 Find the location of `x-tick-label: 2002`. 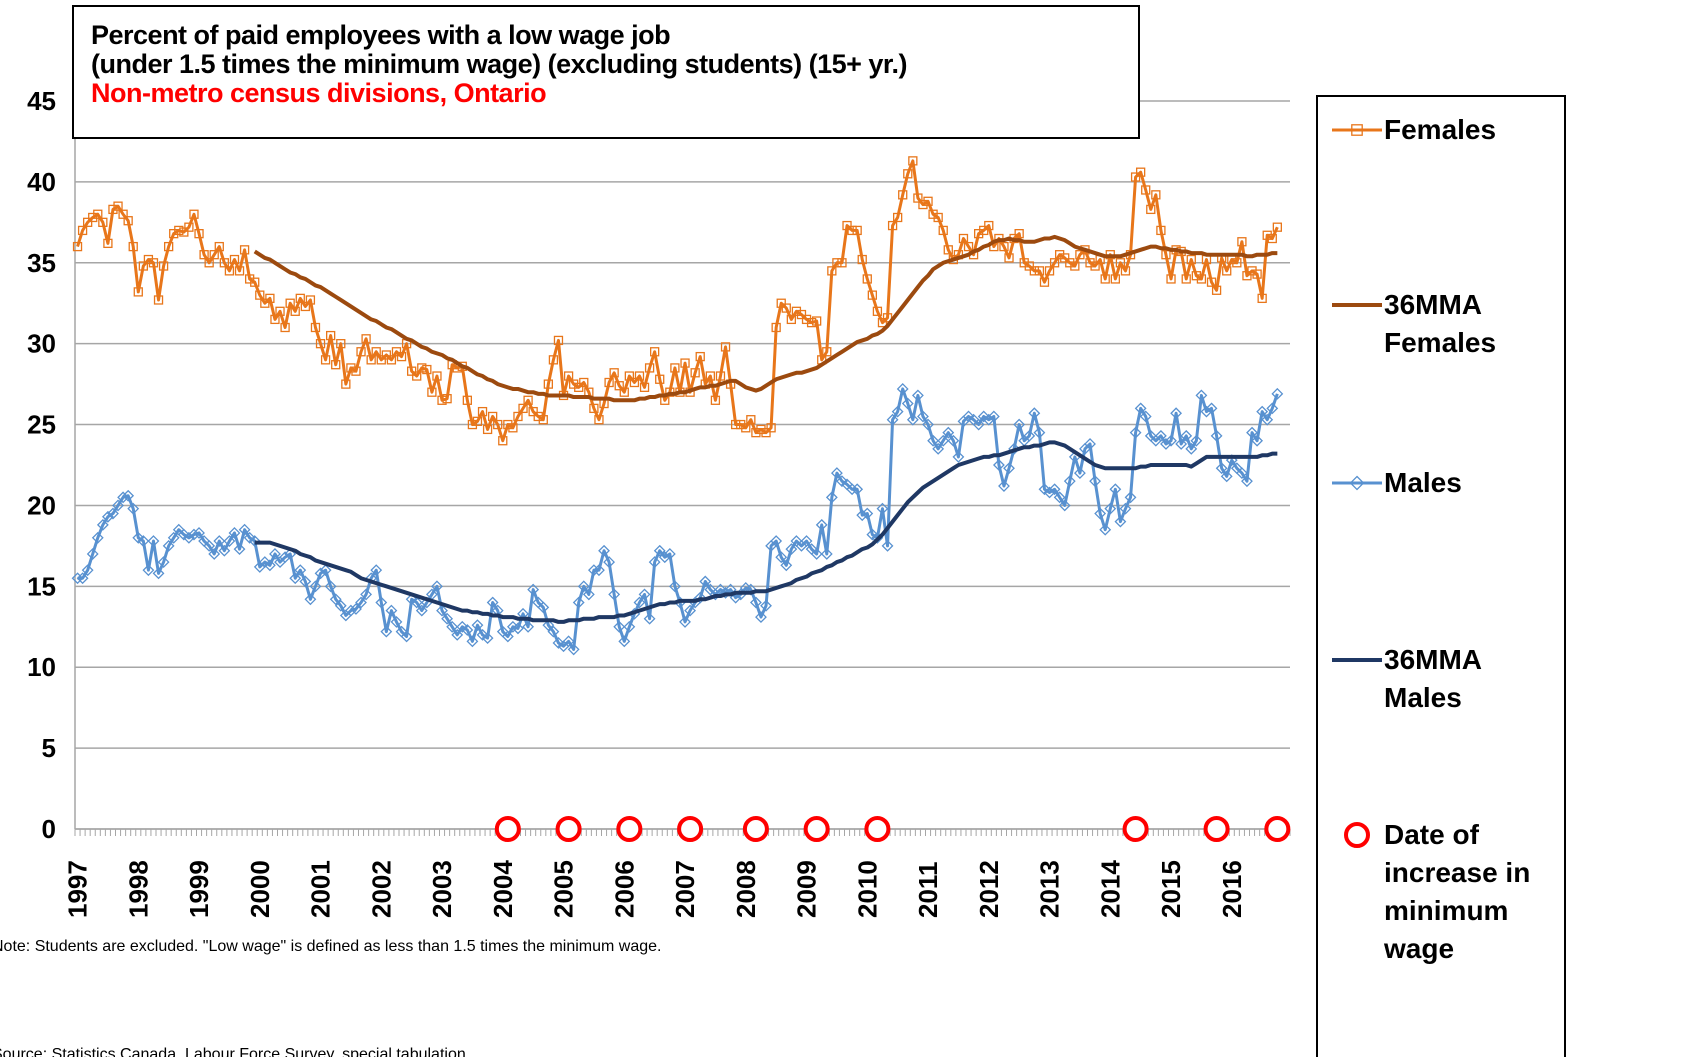

x-tick-label: 2002 is located at coordinates (381, 889).